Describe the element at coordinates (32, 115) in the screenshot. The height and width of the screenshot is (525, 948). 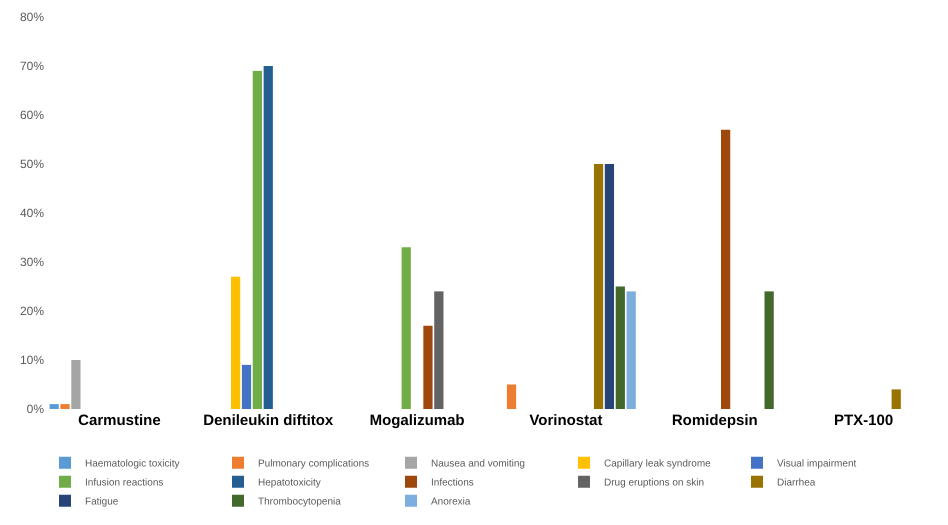
I see `y-tick-label: 60%` at that location.